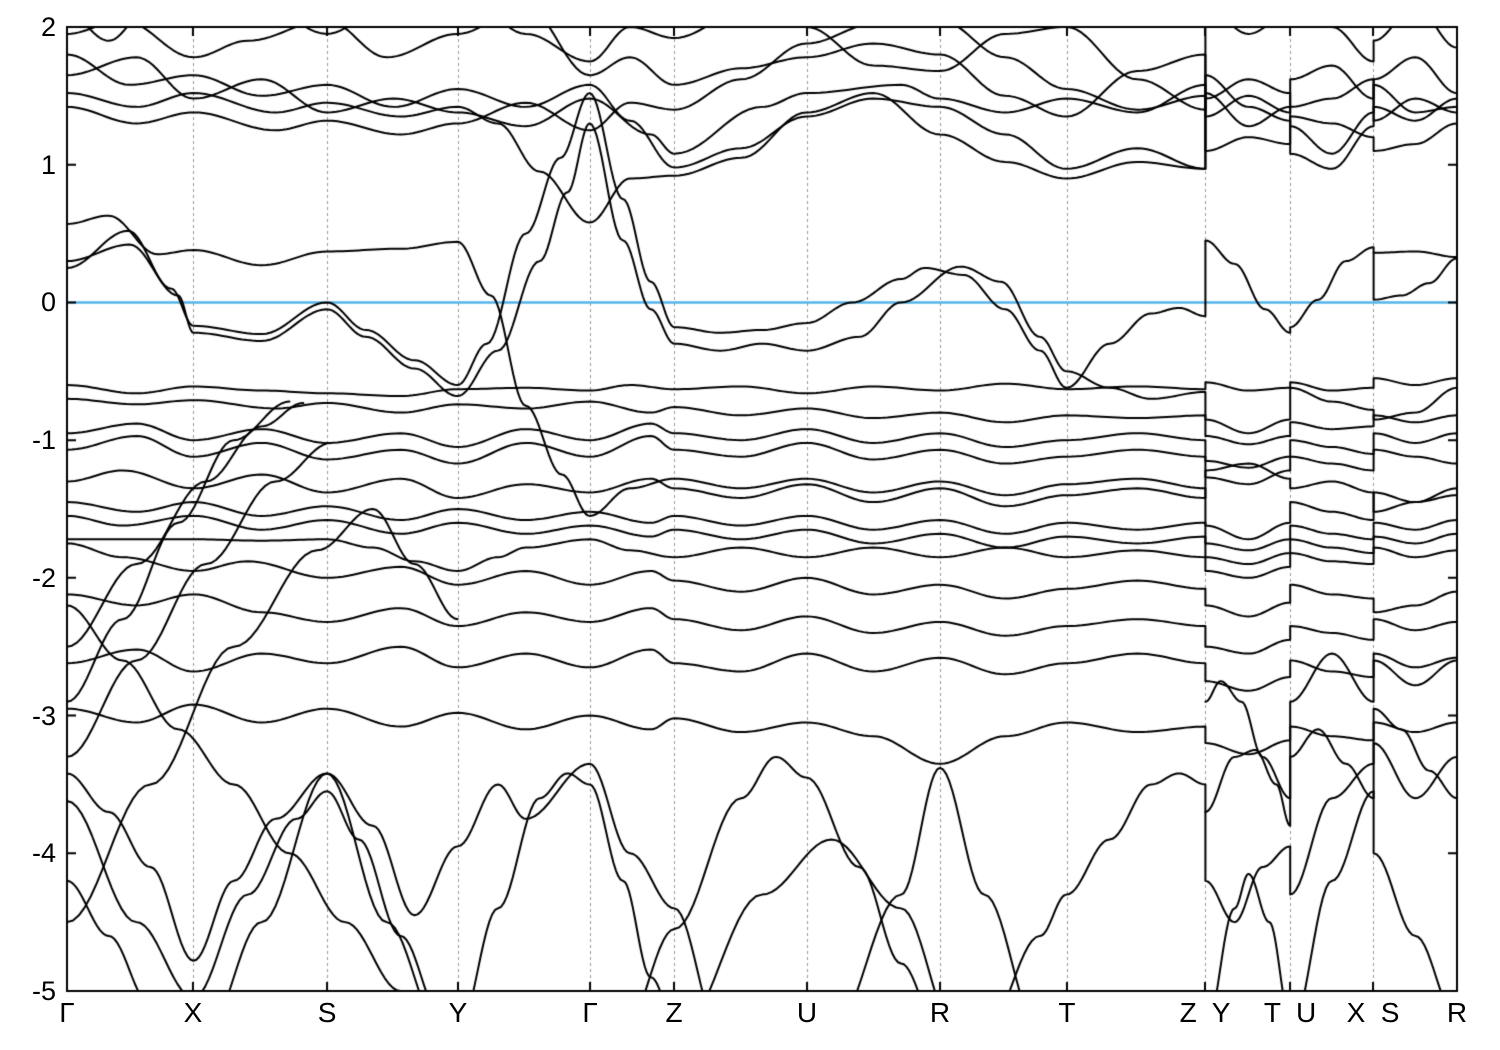  I want to click on y-tick-label: 0, so click(48, 302).